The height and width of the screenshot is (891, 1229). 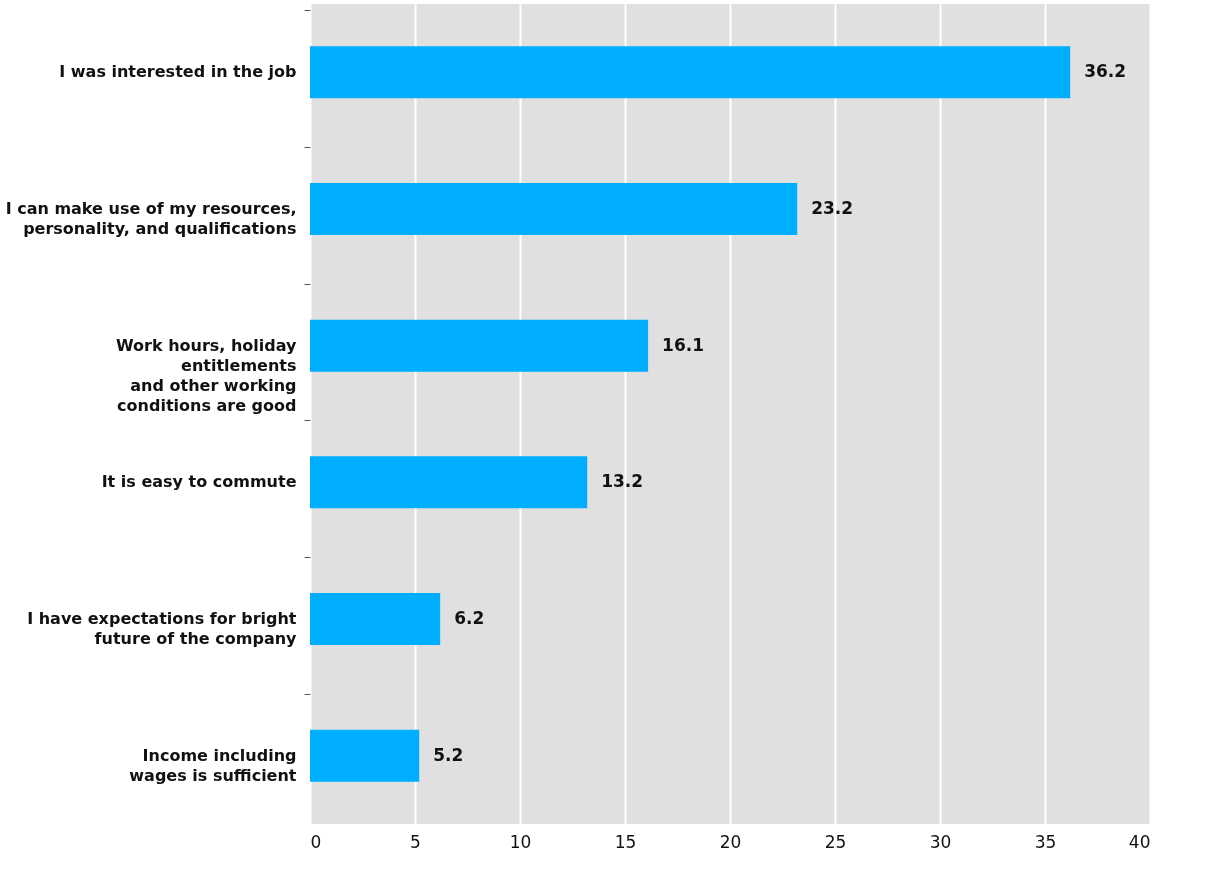 What do you see at coordinates (832, 208) in the screenshot?
I see `data-label: 23.2` at bounding box center [832, 208].